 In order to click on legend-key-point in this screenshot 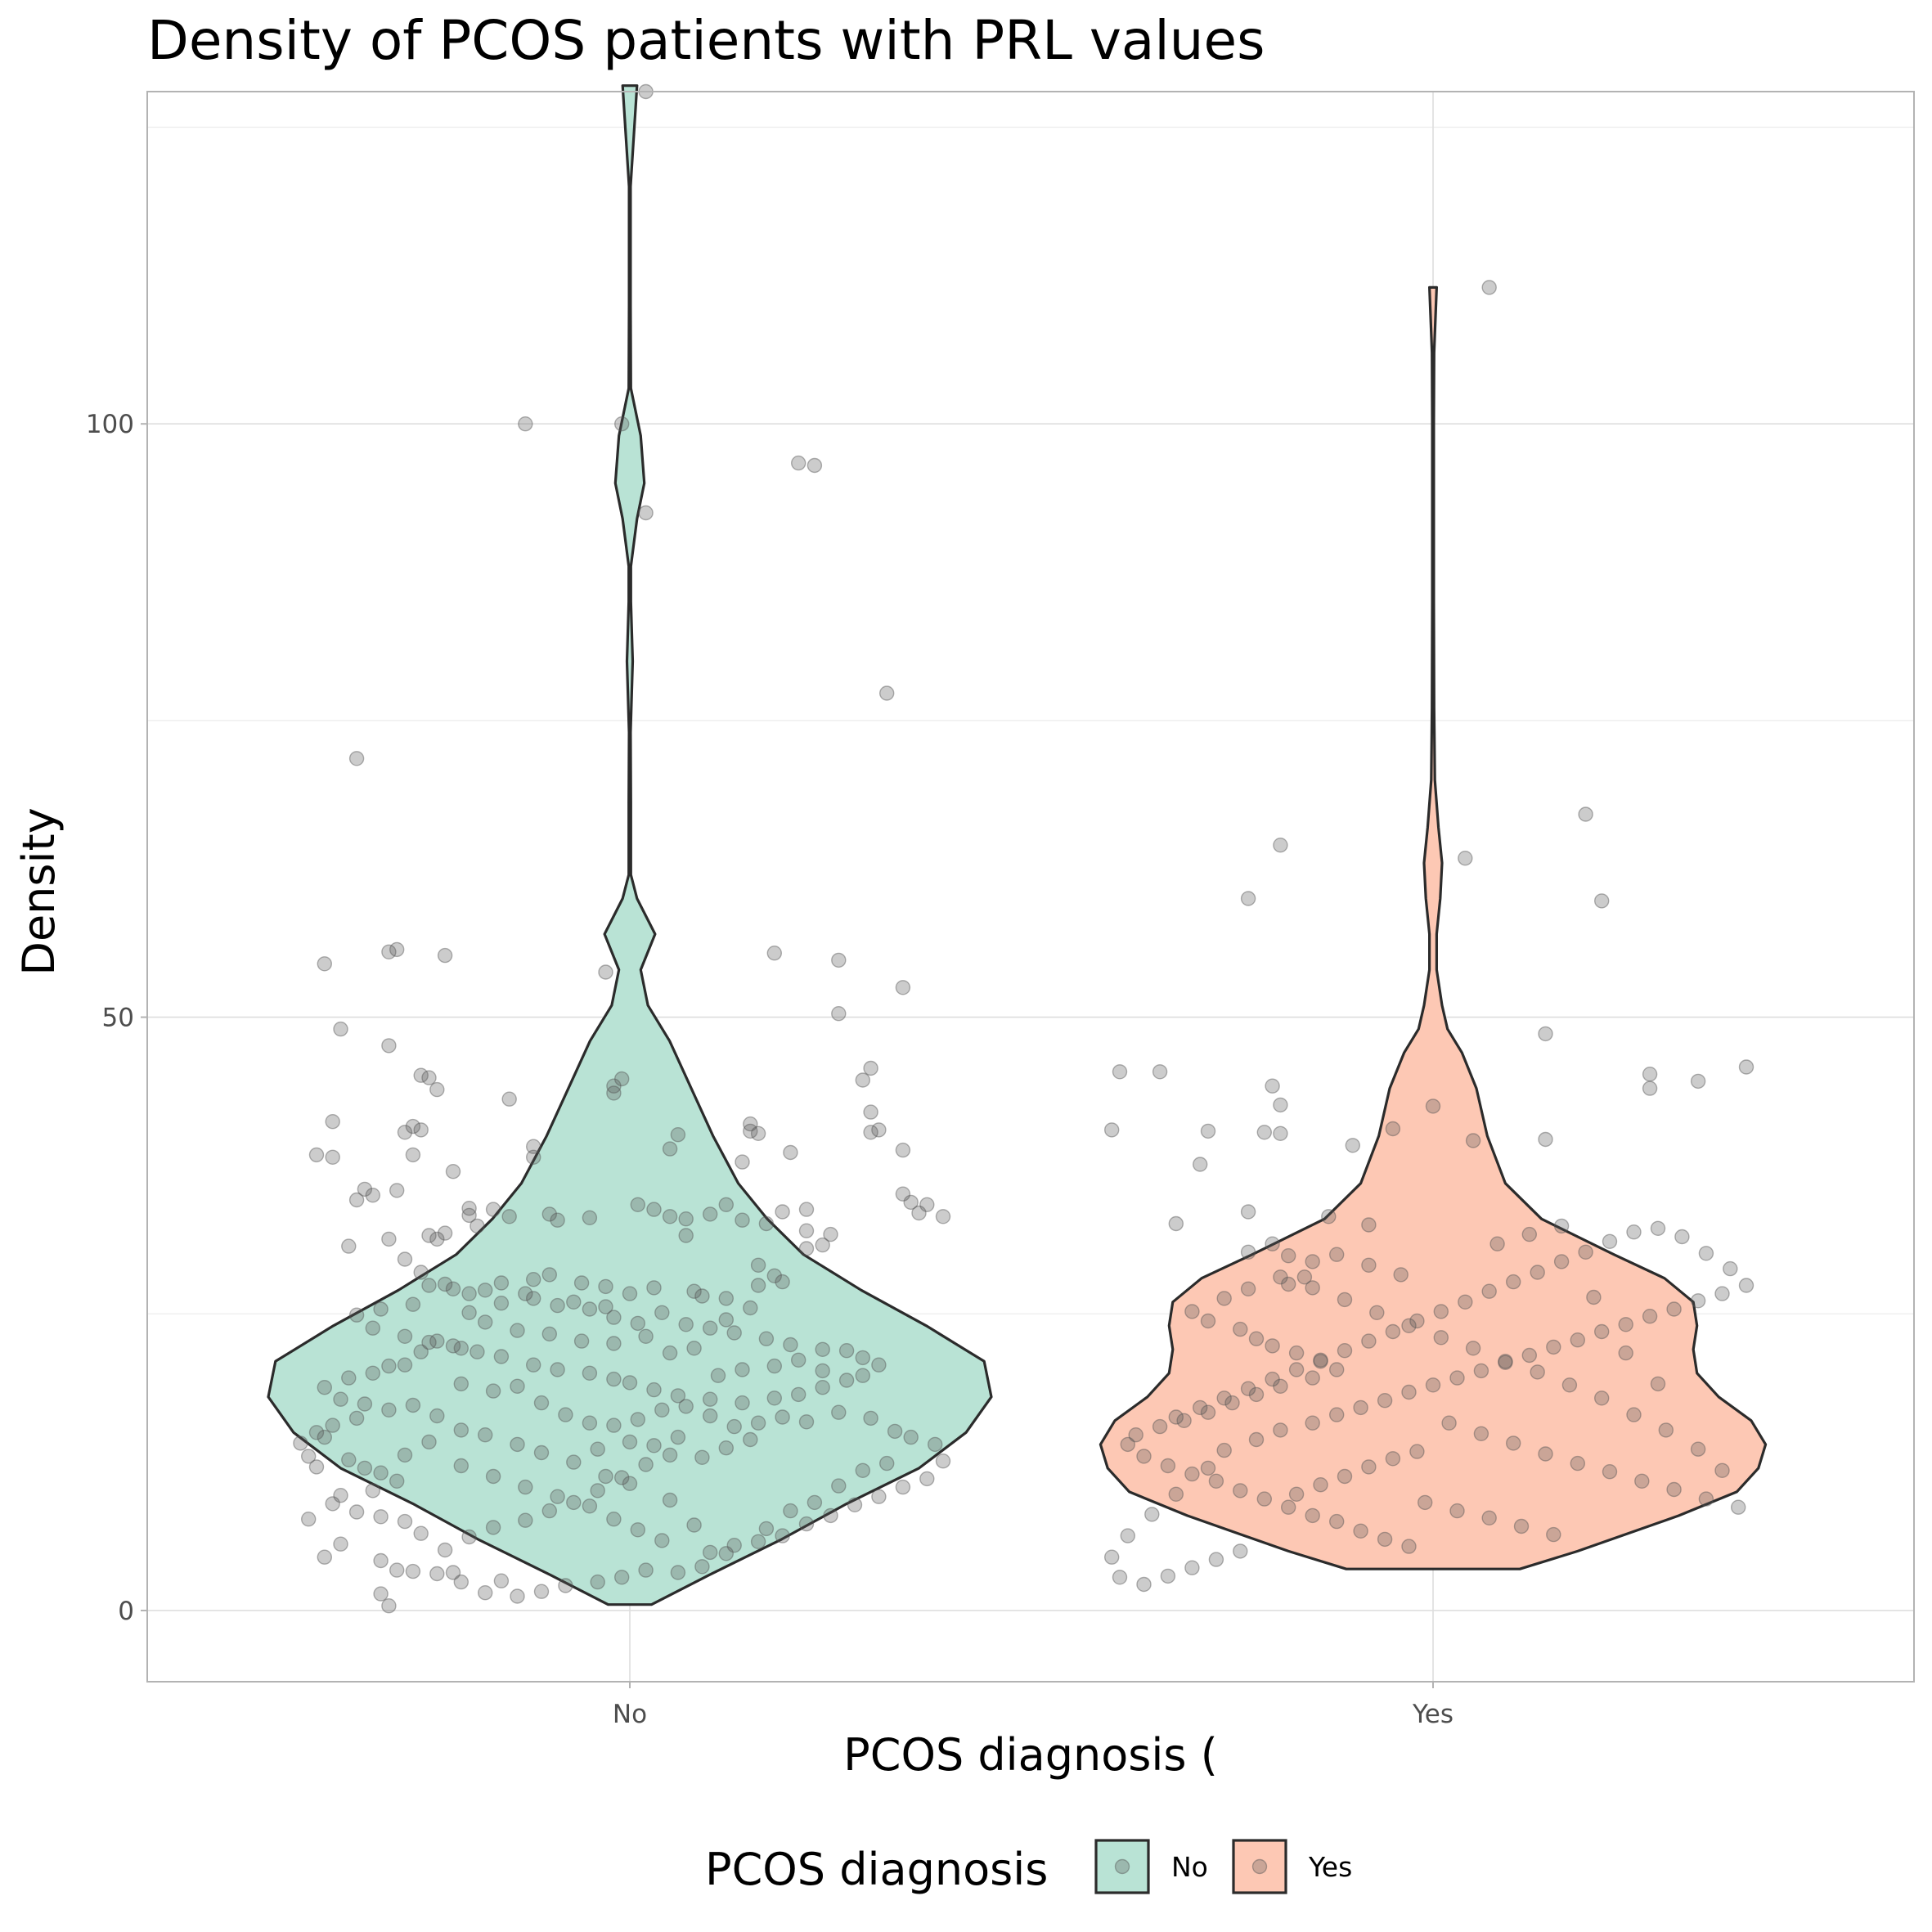, I will do `click(1259, 1867)`.